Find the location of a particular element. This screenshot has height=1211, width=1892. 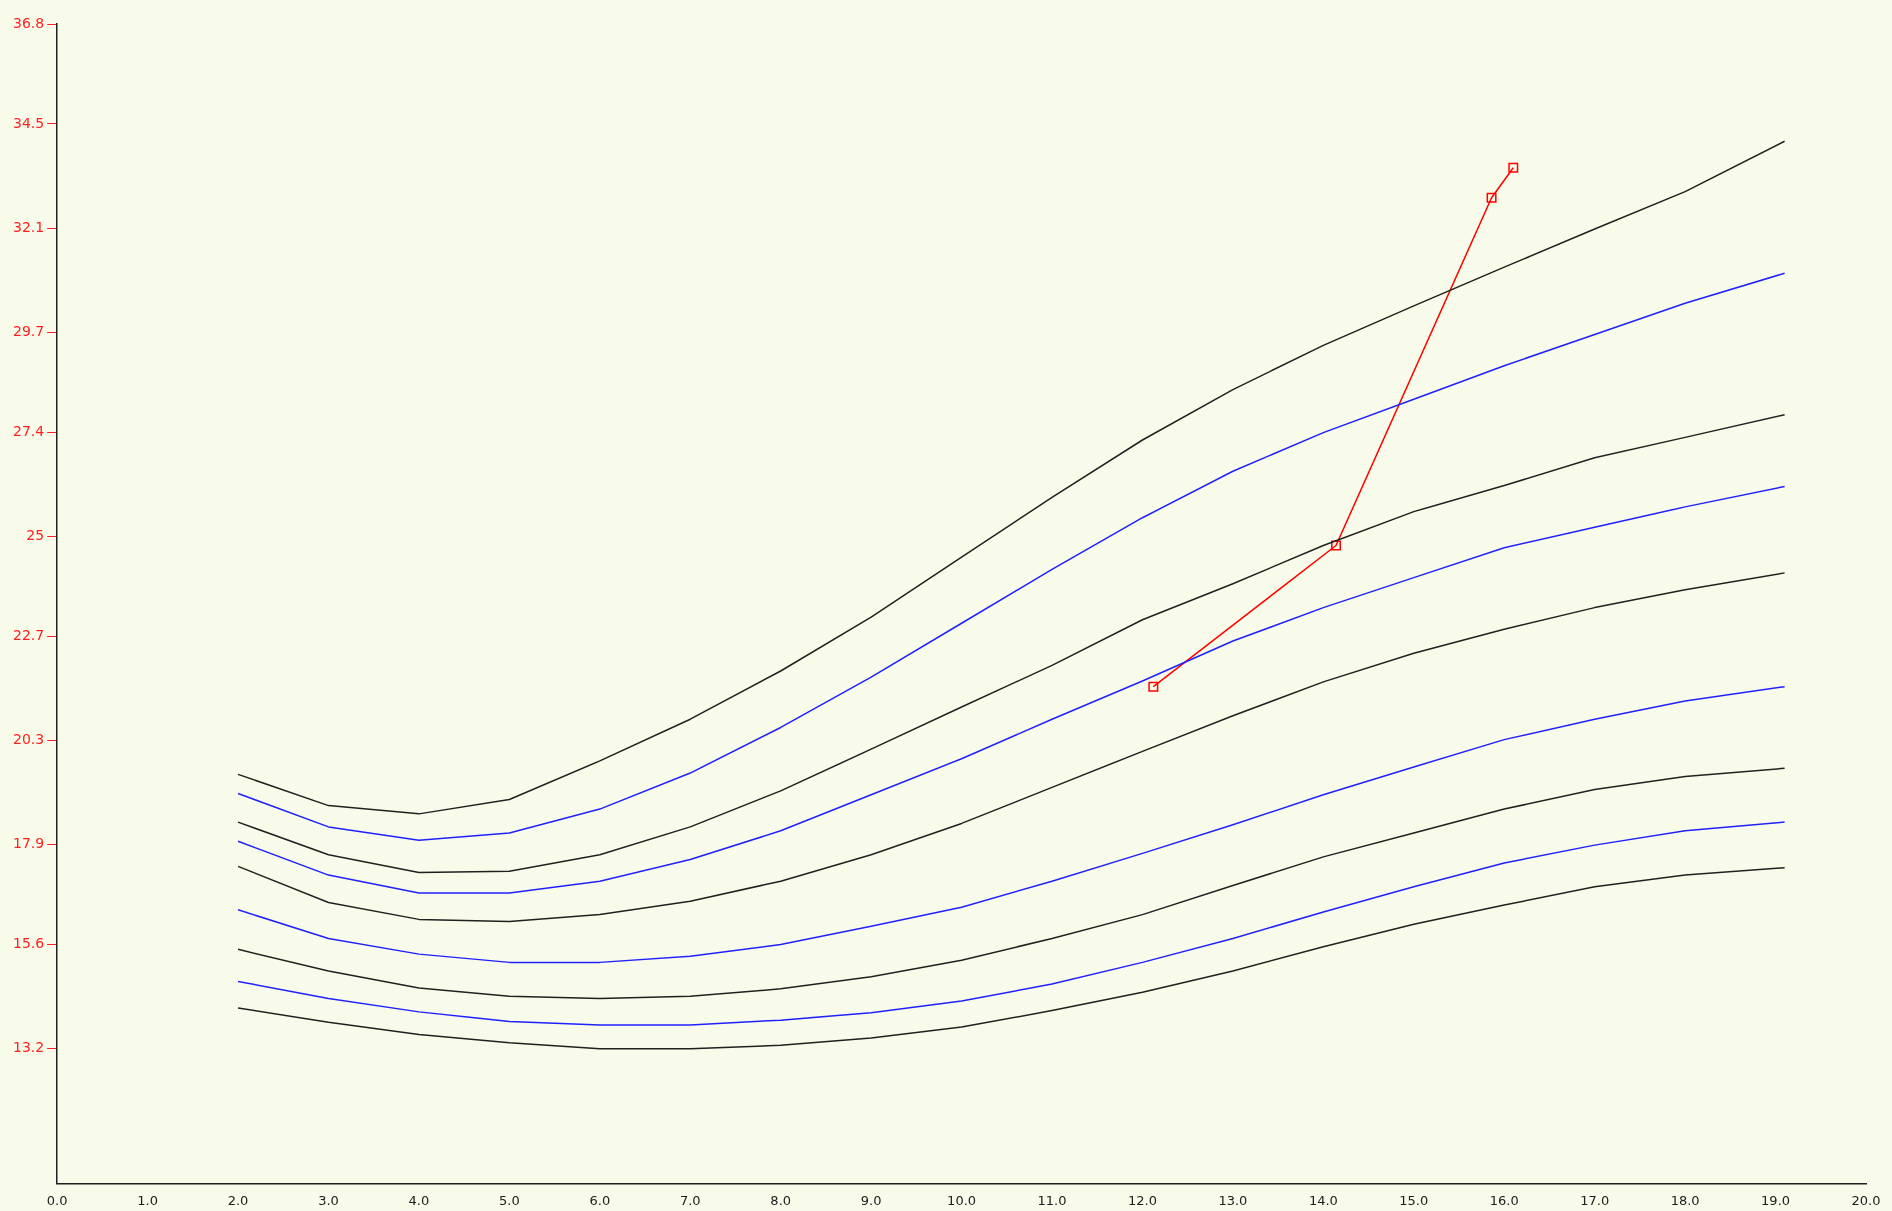

x-tick-label: 14.0 is located at coordinates (1323, 1200).